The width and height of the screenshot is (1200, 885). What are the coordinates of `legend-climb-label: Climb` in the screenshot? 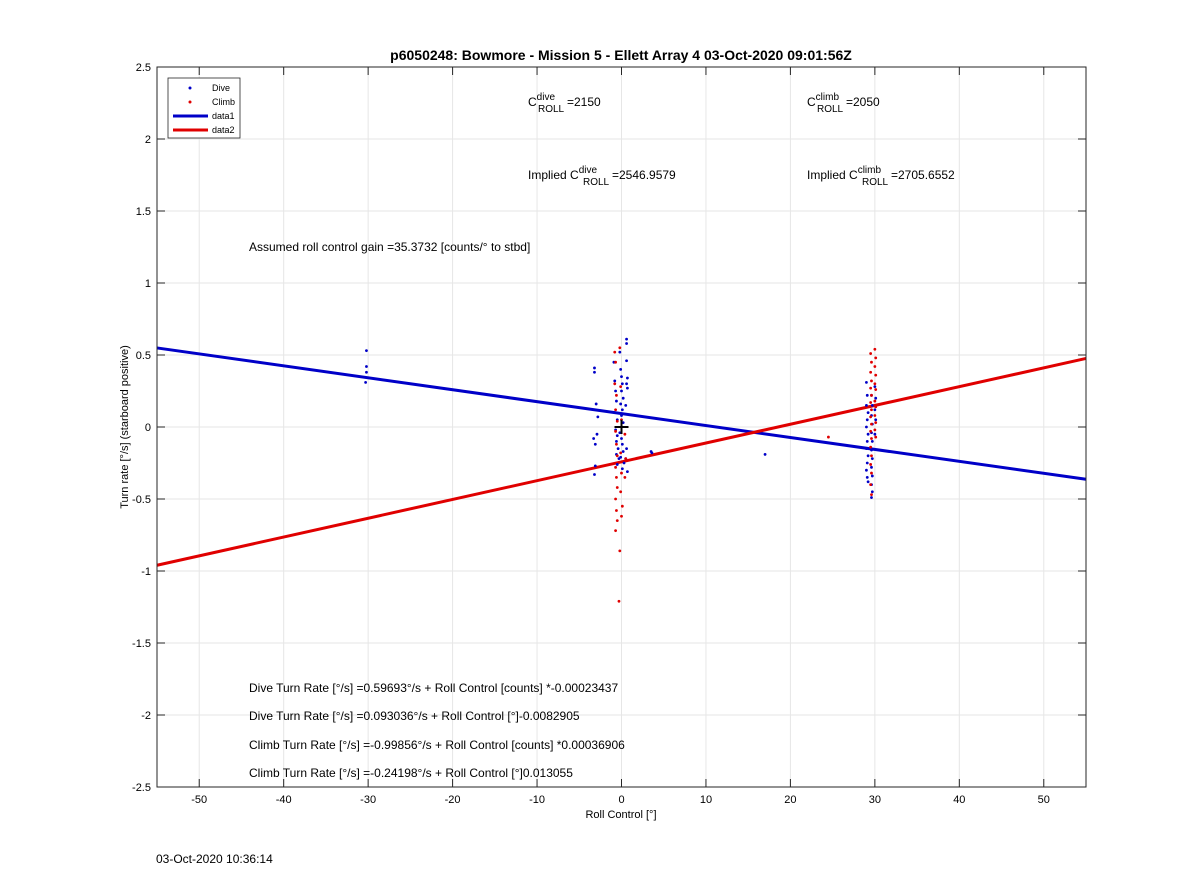 It's located at (223, 102).